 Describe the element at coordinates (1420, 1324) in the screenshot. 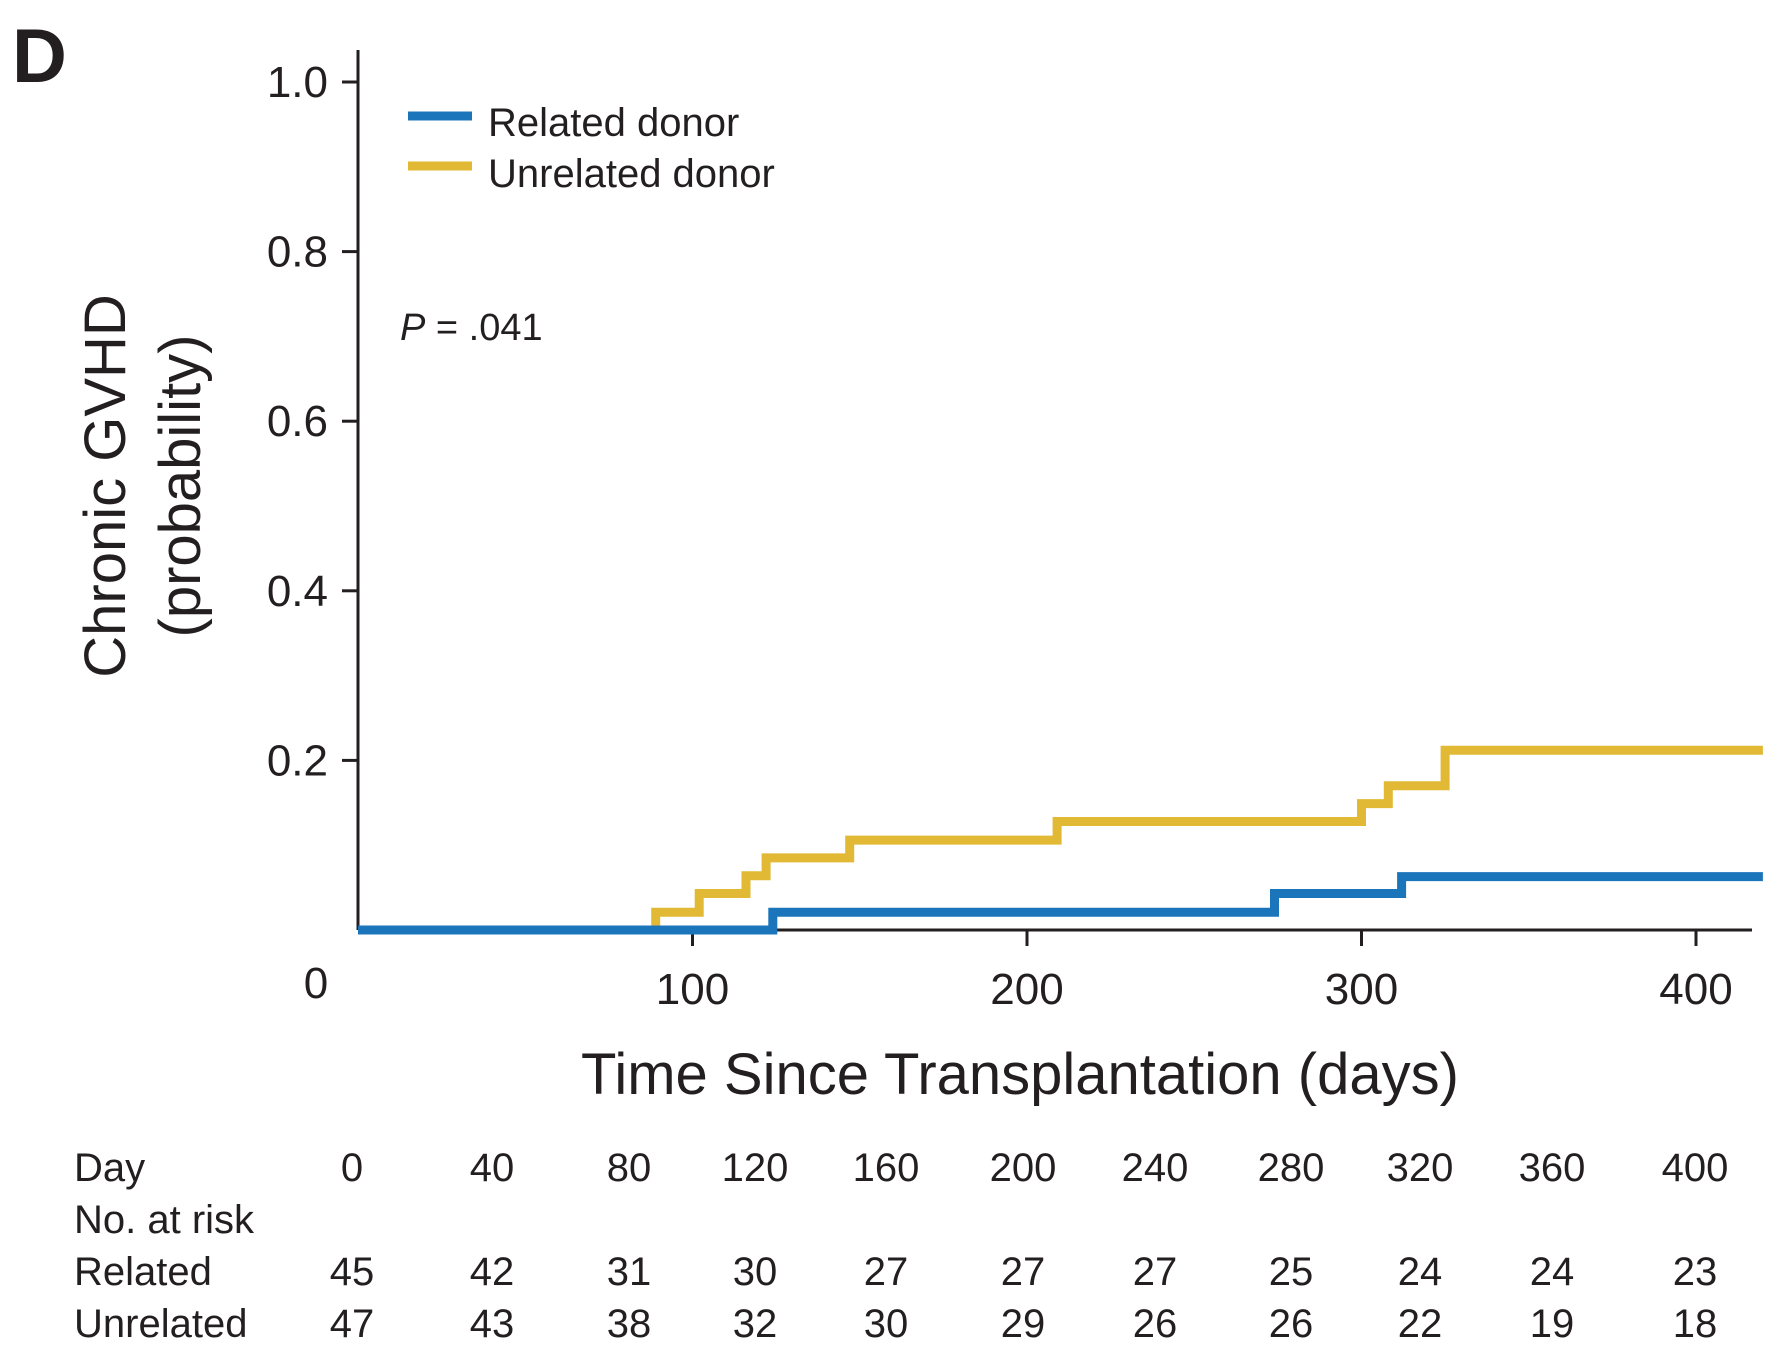

I see `risk-value-unrelated: 22` at that location.